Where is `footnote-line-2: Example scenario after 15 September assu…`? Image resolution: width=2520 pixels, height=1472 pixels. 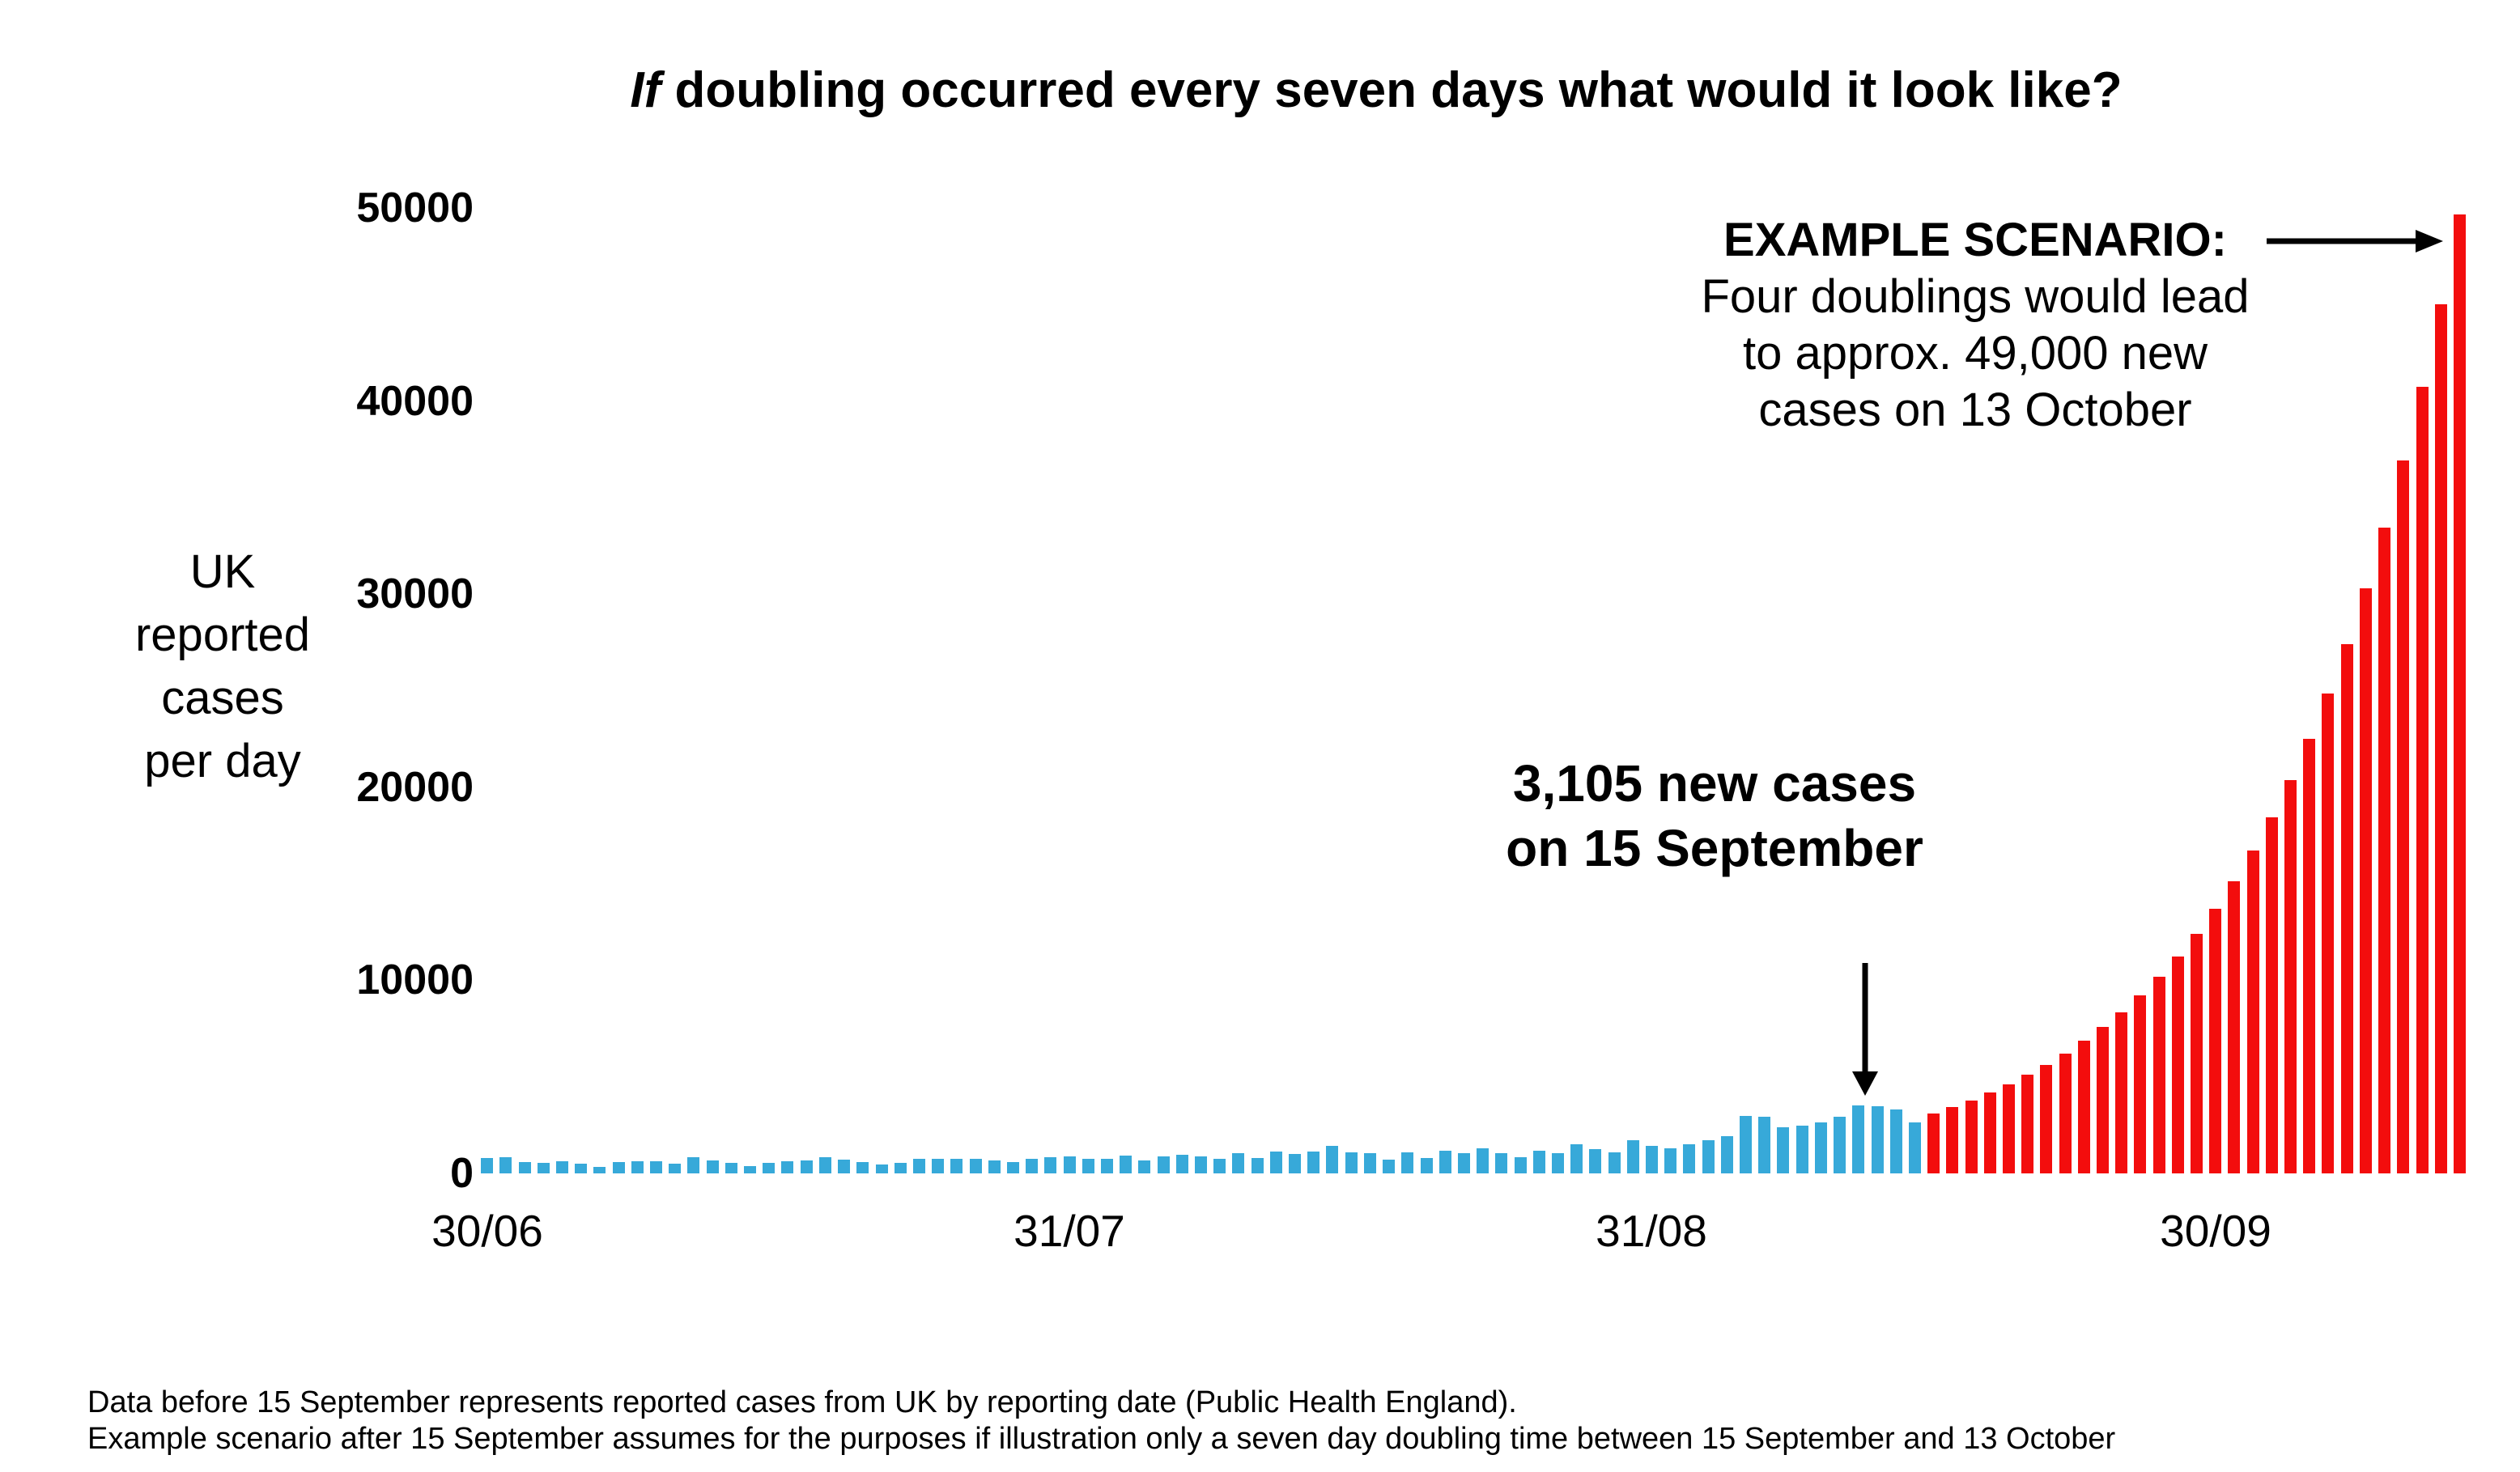
footnote-line-2: Example scenario after 15 September assu… is located at coordinates (1101, 1439).